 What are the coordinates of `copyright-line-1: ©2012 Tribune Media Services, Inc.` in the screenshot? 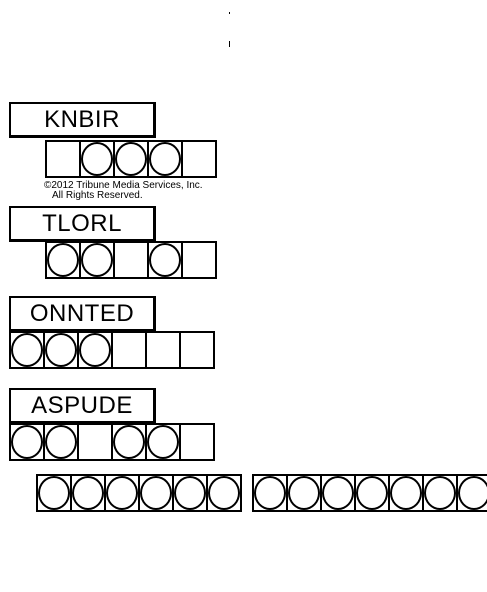 It's located at (123, 185).